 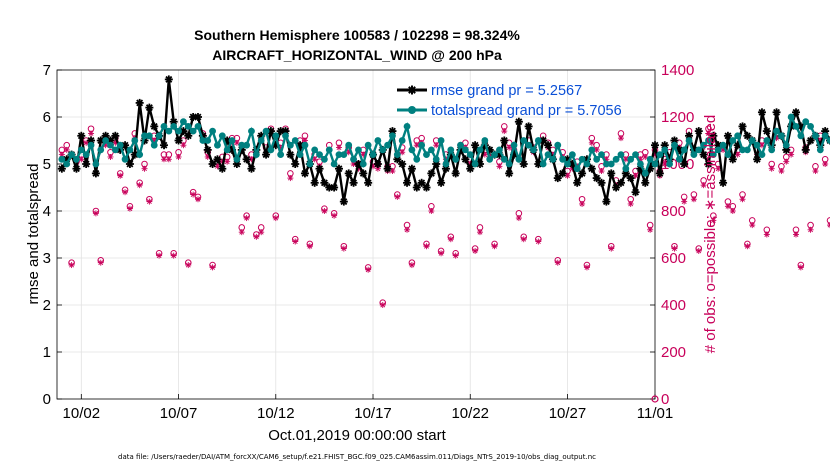 I want to click on x-tick-label: 10/17, so click(x=373, y=413).